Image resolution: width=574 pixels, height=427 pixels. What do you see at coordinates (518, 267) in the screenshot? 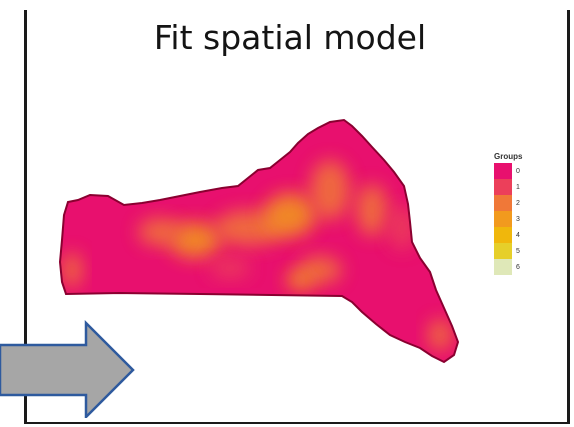
I see `legend-label: 6` at bounding box center [518, 267].